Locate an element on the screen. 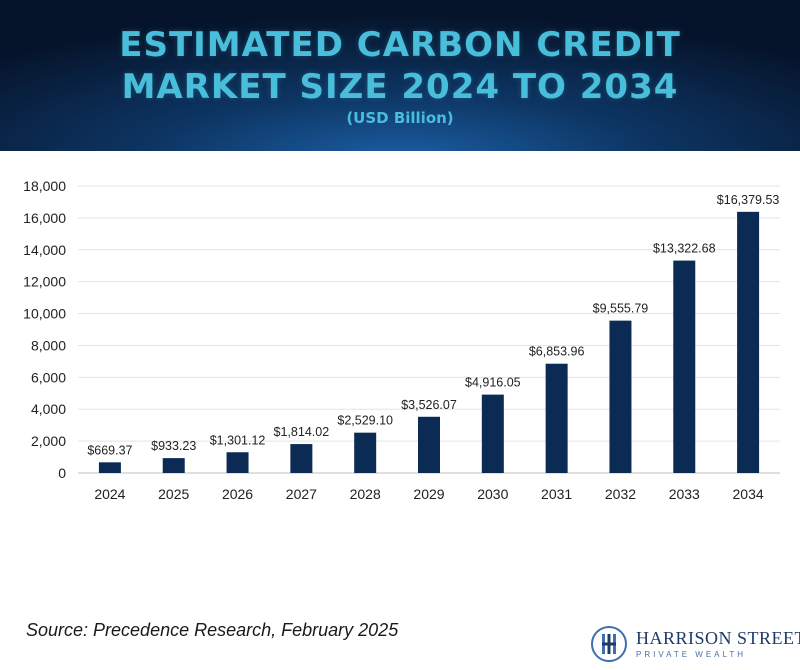  bar-2032 is located at coordinates (620, 396).